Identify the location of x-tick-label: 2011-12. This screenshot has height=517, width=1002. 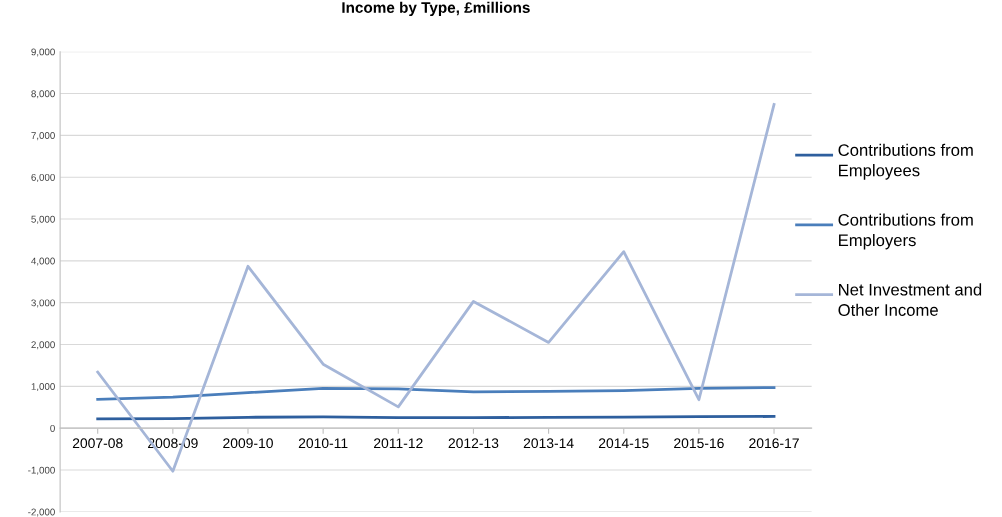
(398, 443).